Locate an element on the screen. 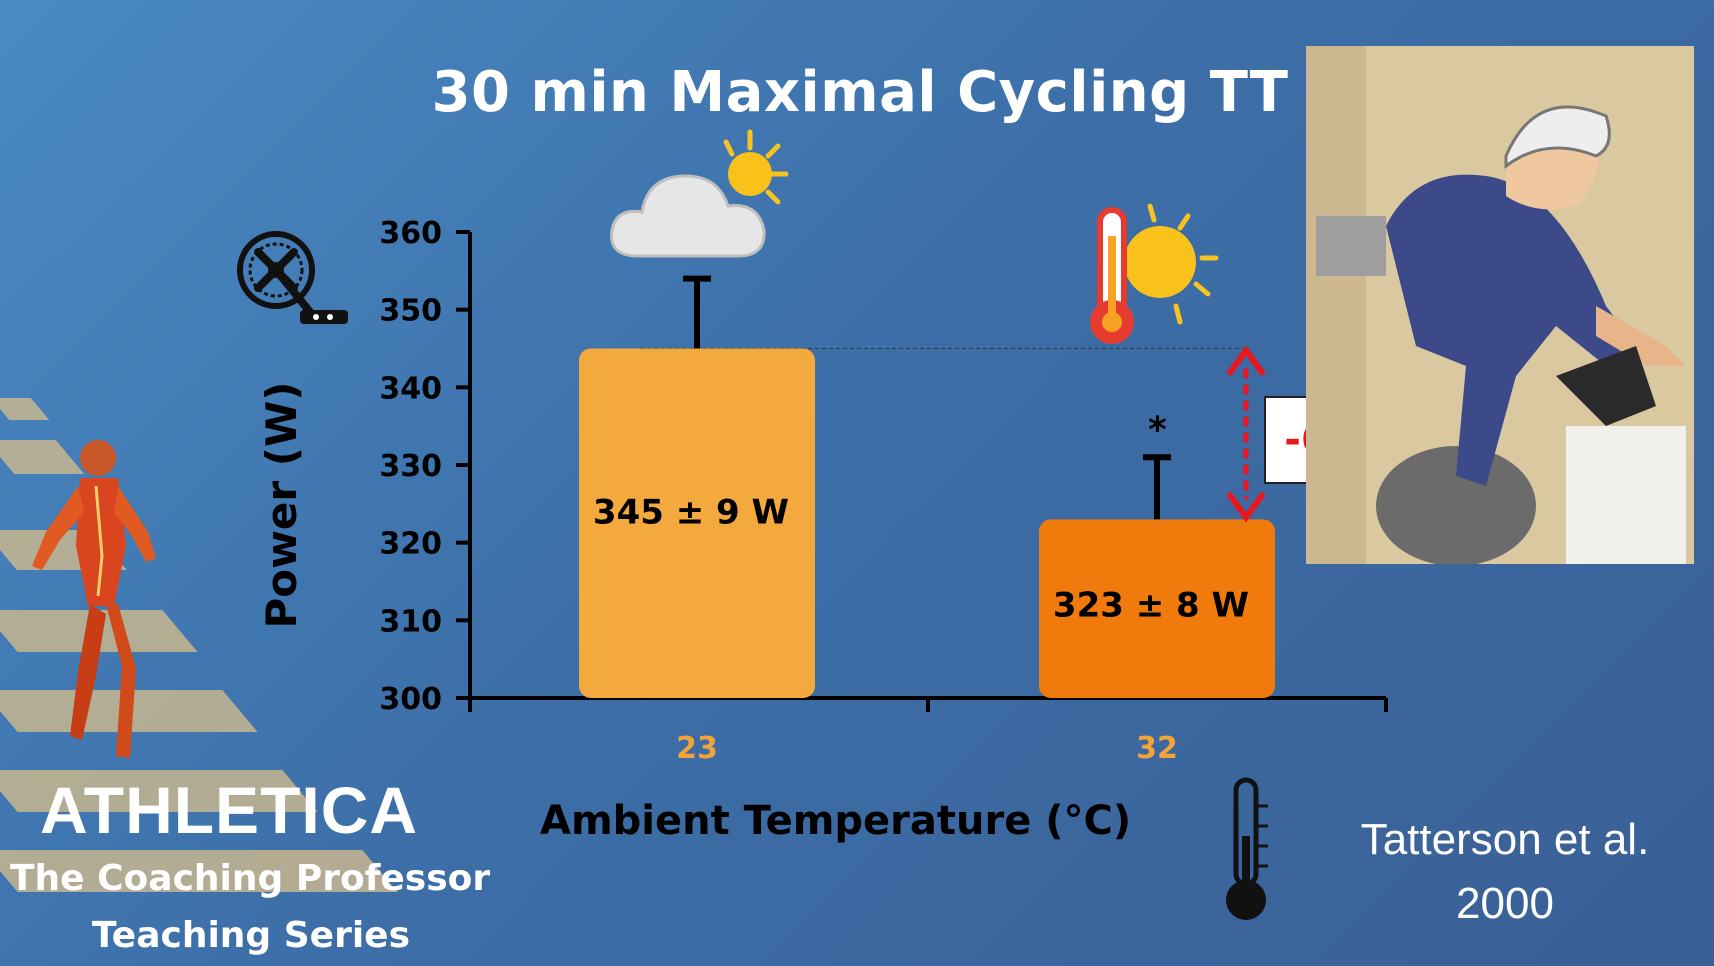 Image resolution: width=1714 pixels, height=966 pixels. chart-title: 30 min Maximal Cycling TT is located at coordinates (860, 92).